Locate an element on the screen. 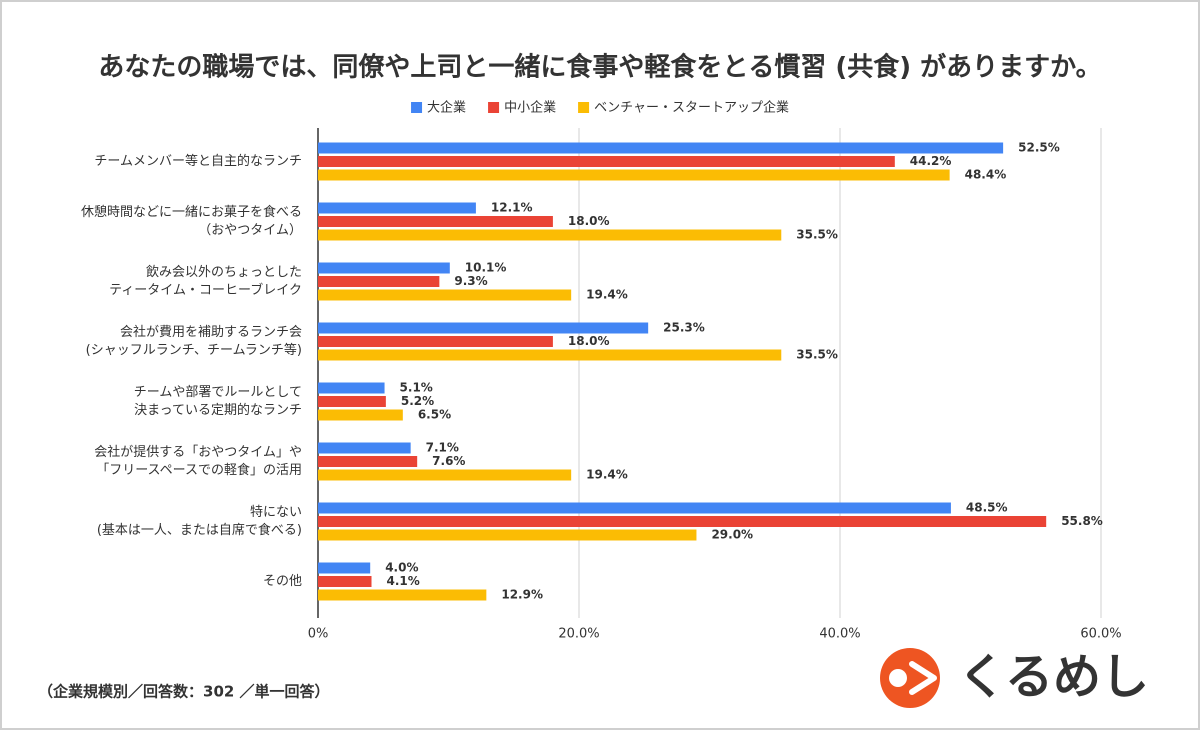 This screenshot has height=730, width=1200. value-label: 6.5% is located at coordinates (434, 415).